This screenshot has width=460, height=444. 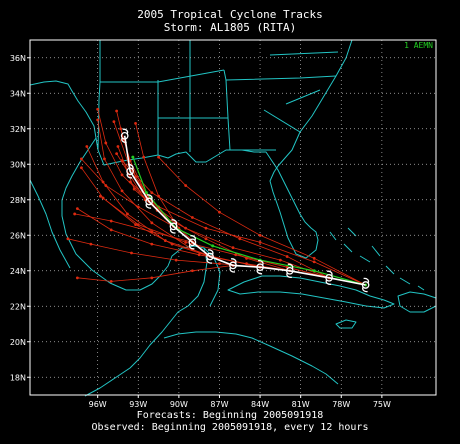 I want to click on hispaniola-coastline, so click(x=417, y=302).